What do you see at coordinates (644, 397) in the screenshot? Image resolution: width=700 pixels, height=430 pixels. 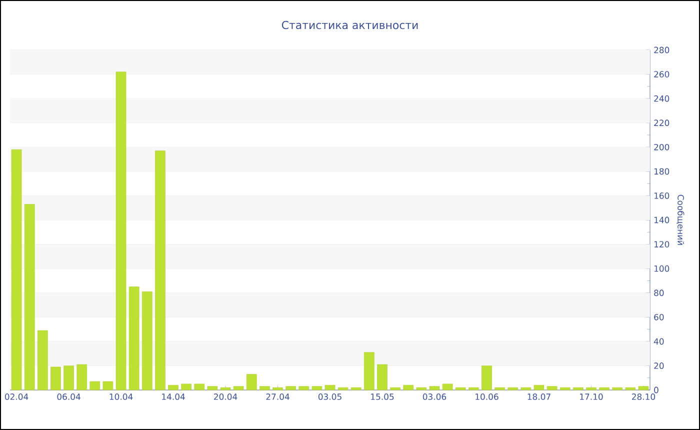 I see `x-tick-label: 28.10` at bounding box center [644, 397].